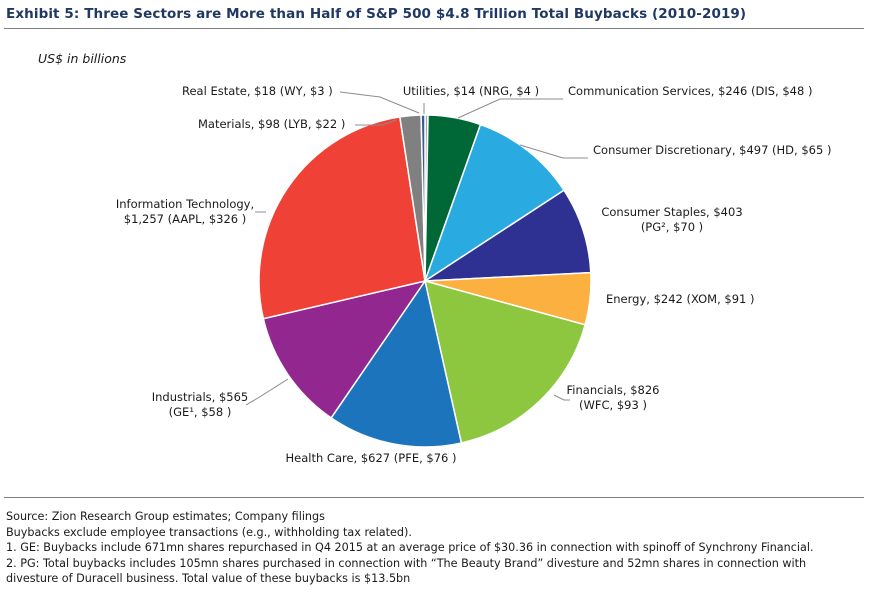  Describe the element at coordinates (613, 397) in the screenshot. I see `slice-label-financials: Financials, $826 (WFC, $93 )` at that location.